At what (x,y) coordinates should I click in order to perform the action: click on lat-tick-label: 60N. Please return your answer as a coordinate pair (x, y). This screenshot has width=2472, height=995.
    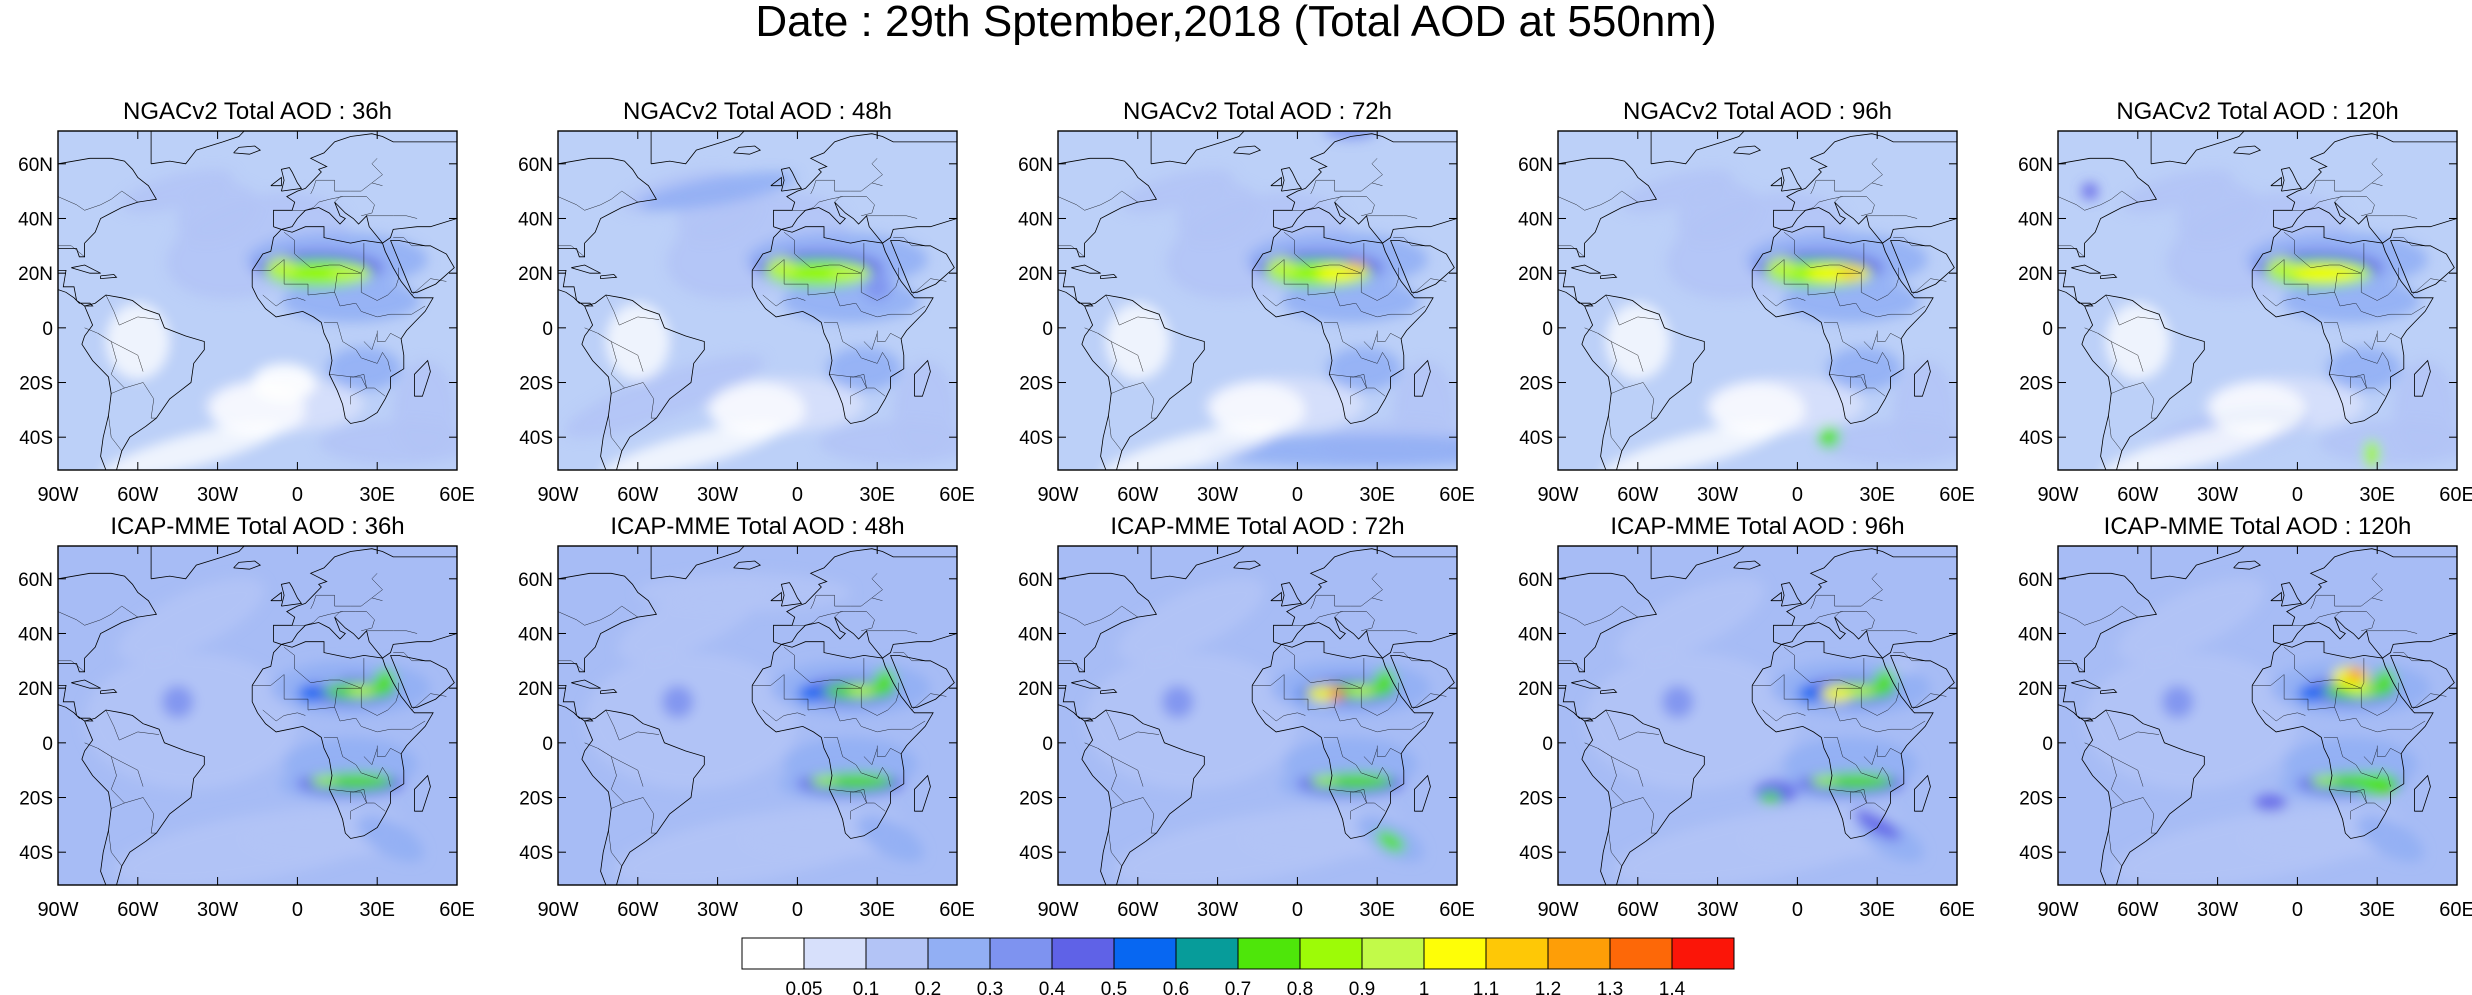
    Looking at the image, I should click on (2035, 165).